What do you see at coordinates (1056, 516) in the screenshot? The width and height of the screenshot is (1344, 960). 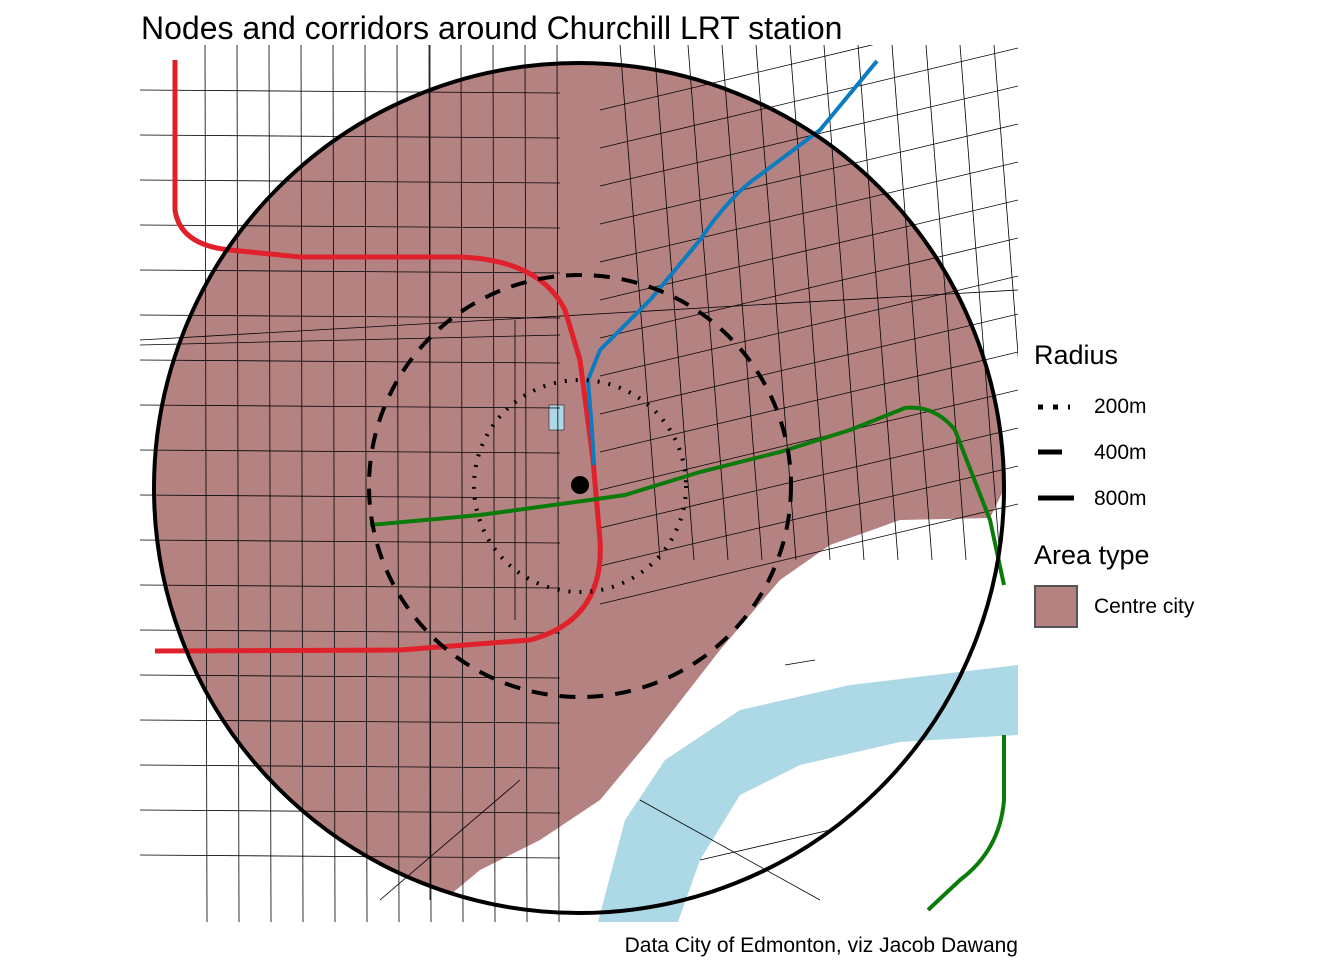 I see `legend-keys` at bounding box center [1056, 516].